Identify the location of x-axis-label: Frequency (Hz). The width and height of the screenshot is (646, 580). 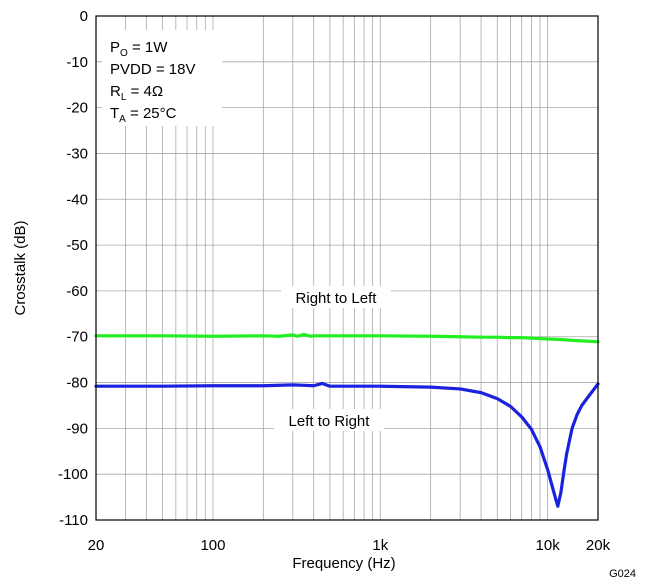
(343, 563).